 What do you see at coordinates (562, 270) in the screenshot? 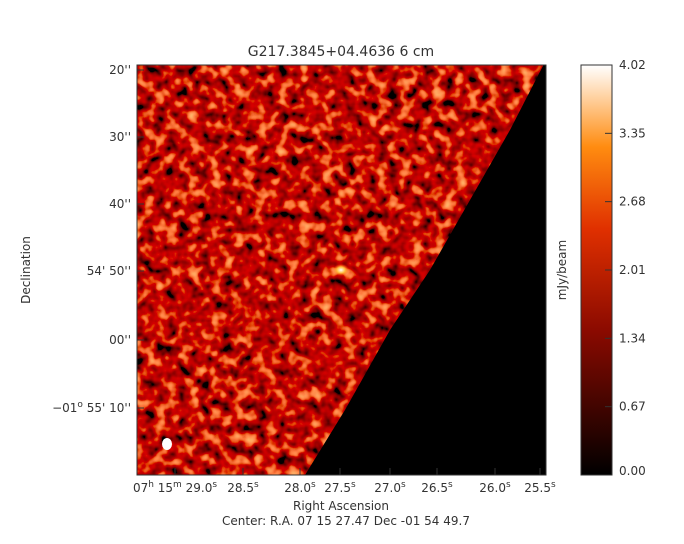
I see `colorbar-label: mJy/beam` at bounding box center [562, 270].